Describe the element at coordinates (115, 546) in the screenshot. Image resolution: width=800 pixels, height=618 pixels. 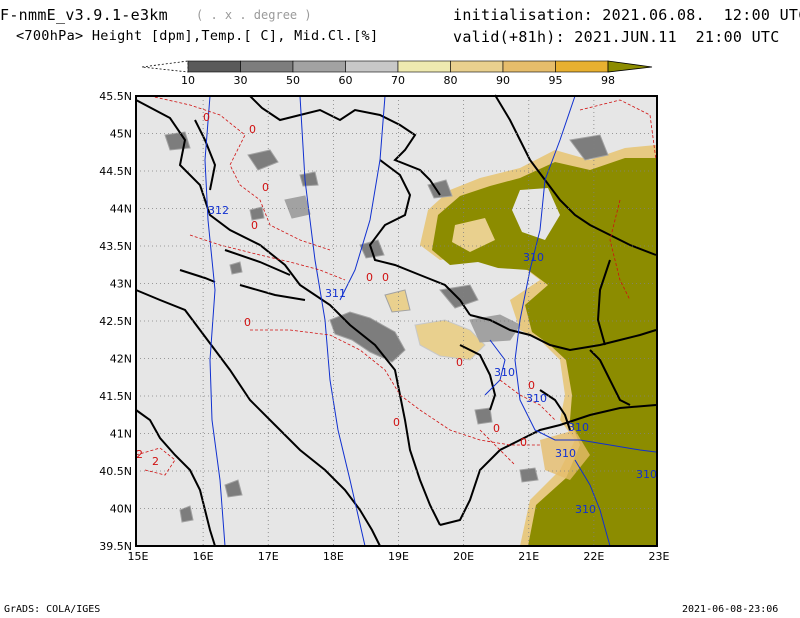
I see `lat-tick-label: 39.5N` at that location.